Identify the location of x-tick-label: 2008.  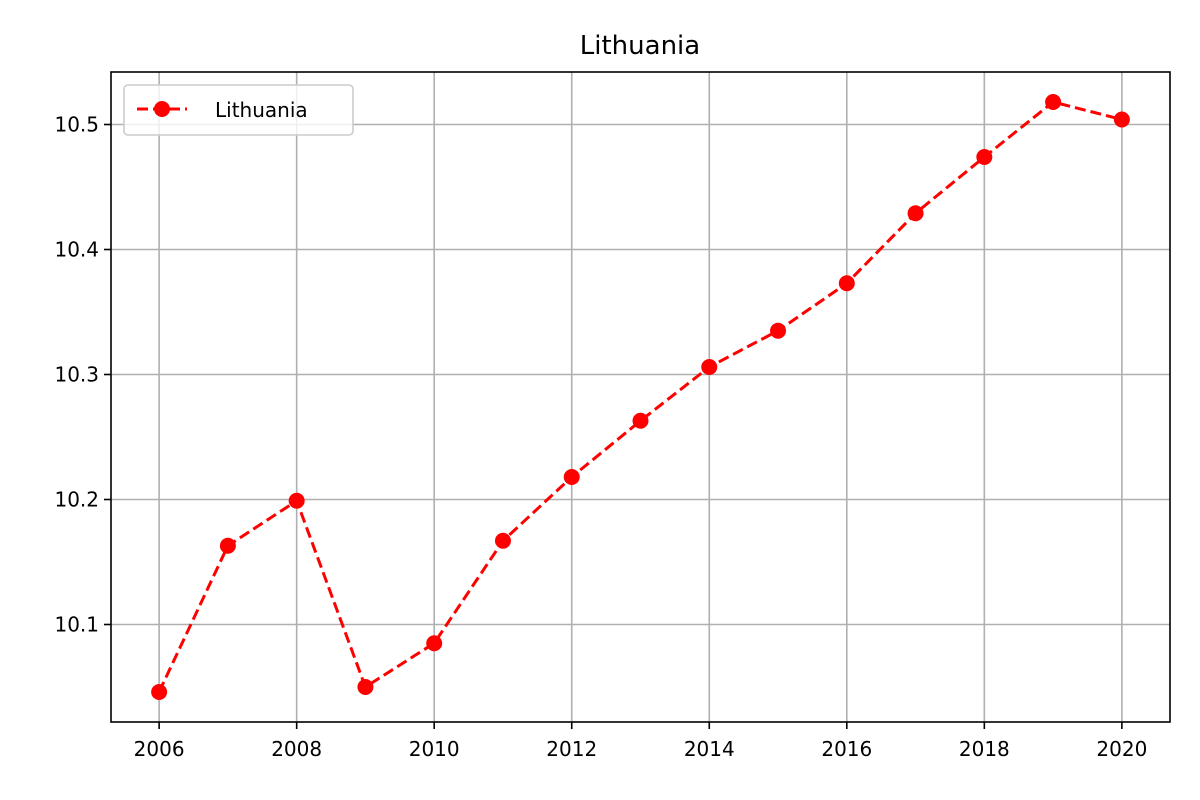
(296, 749).